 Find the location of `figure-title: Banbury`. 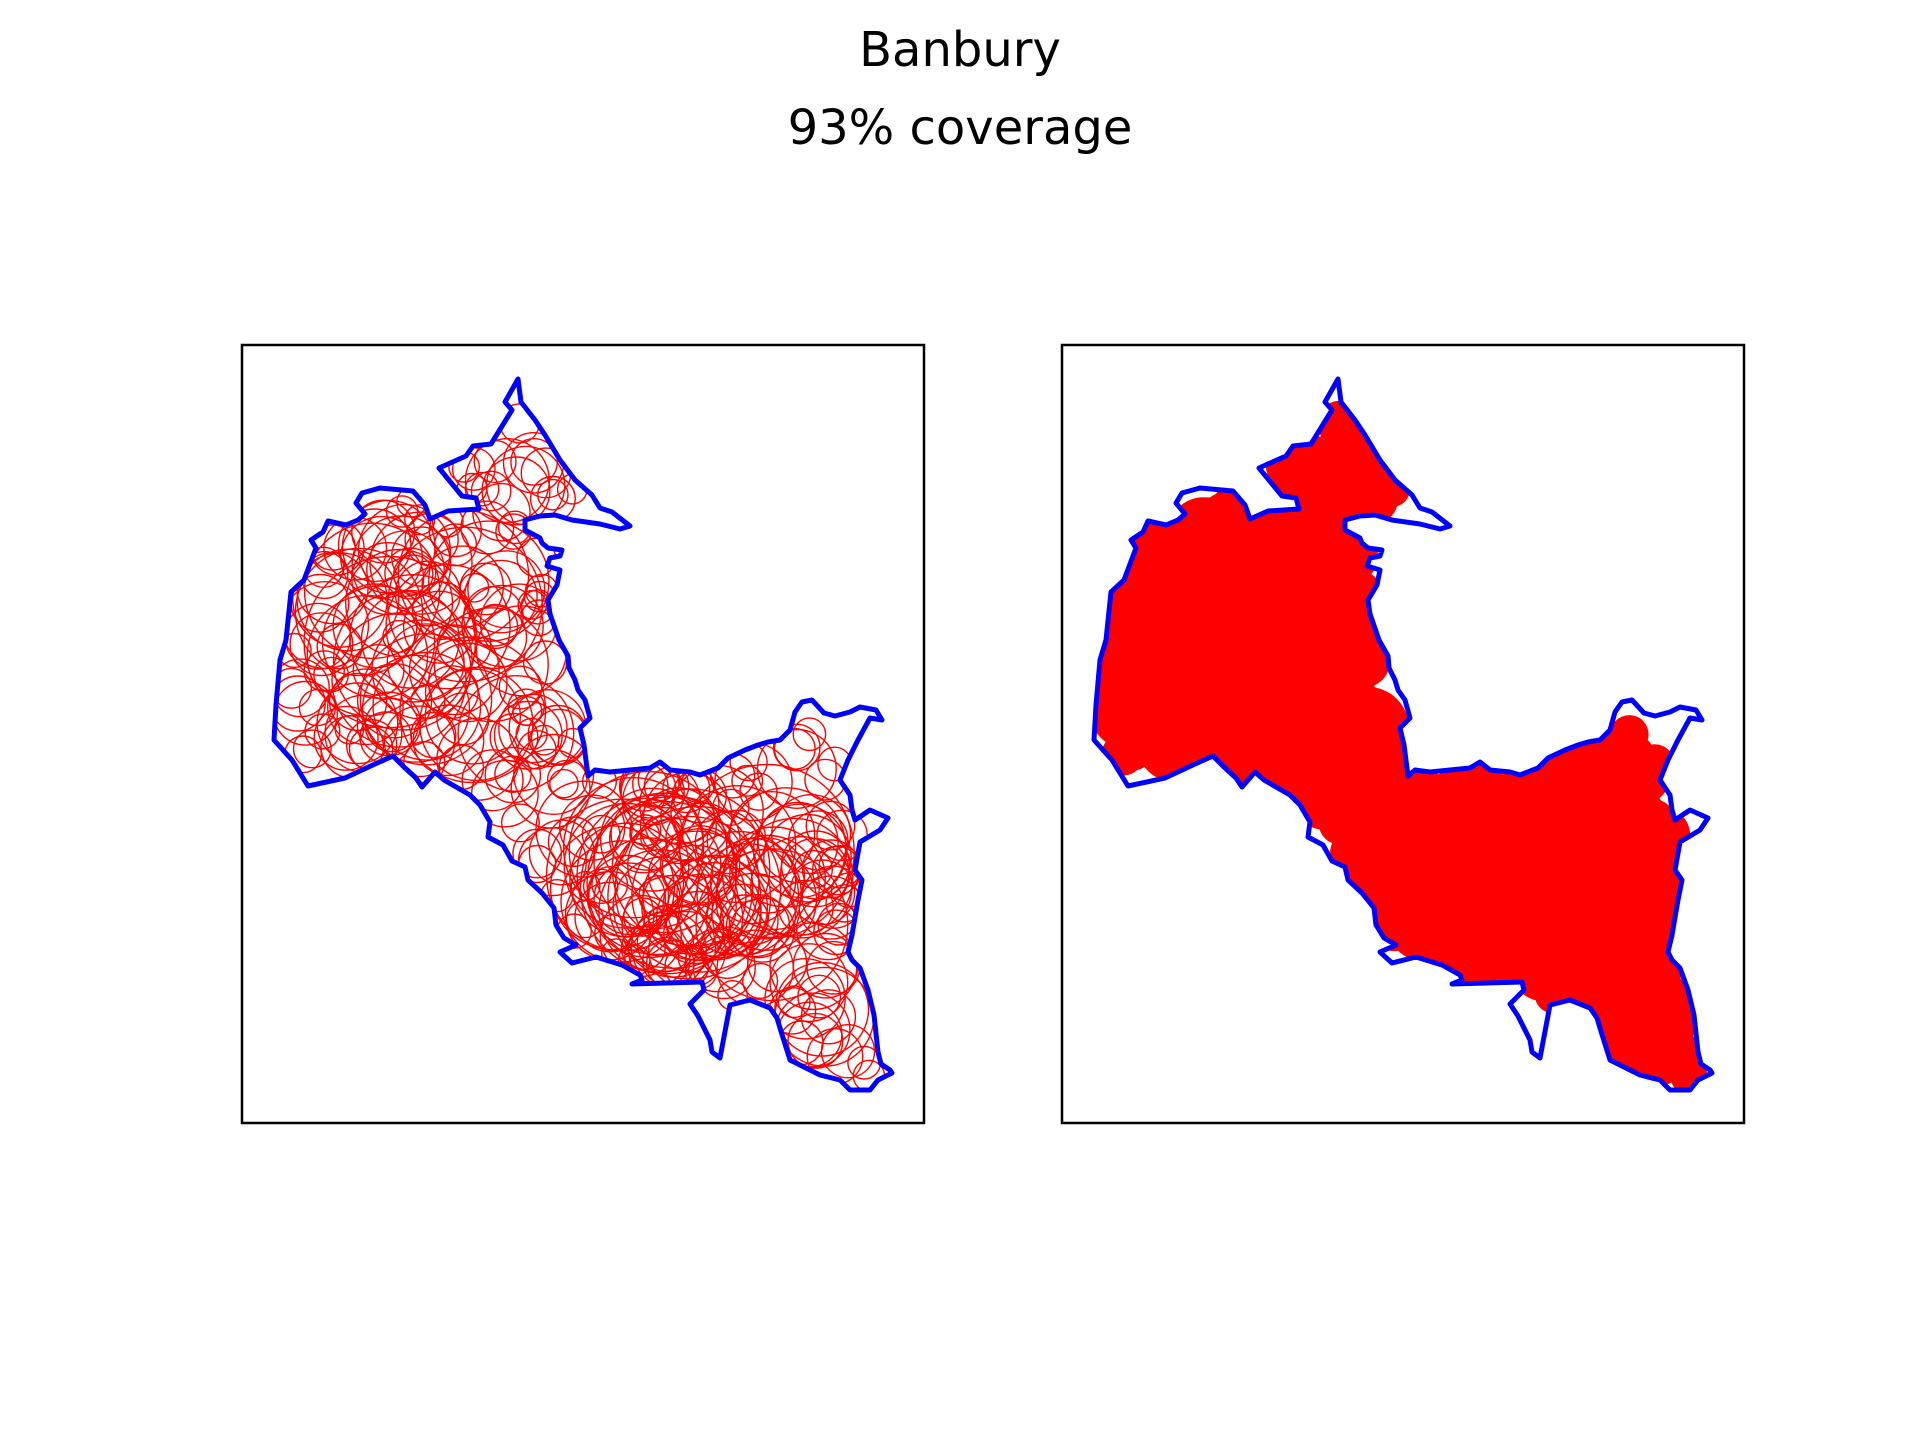

figure-title: Banbury is located at coordinates (960, 50).